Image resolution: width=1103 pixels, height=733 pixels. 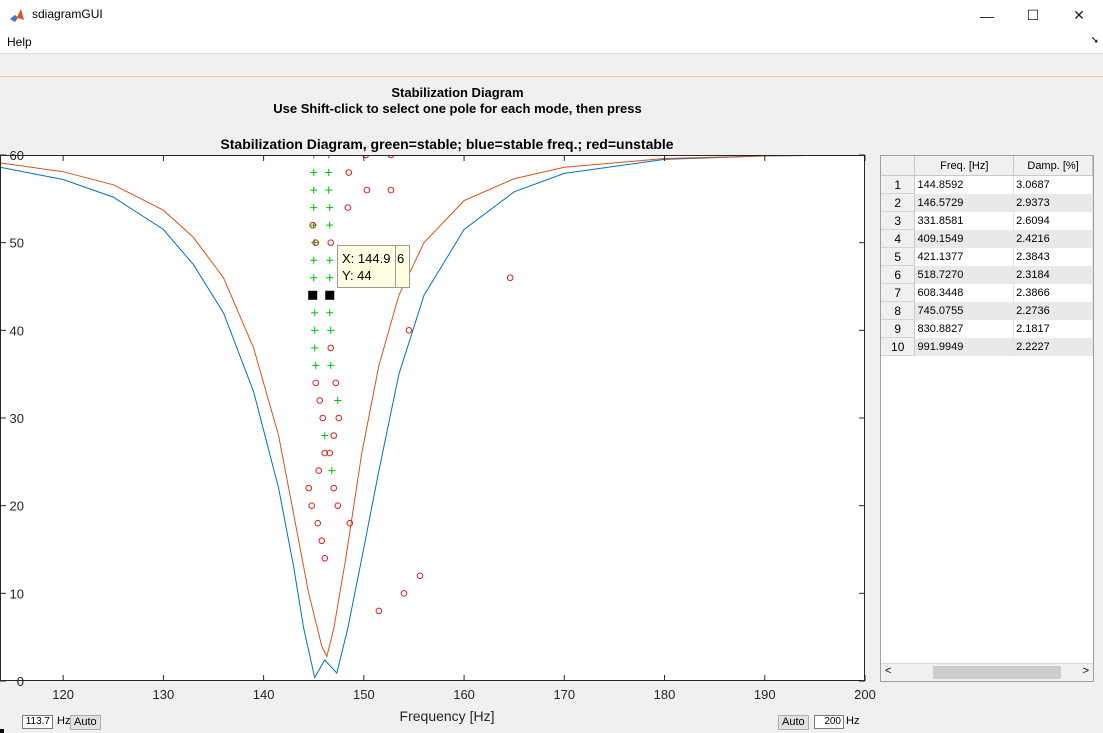 What do you see at coordinates (964, 166) in the screenshot?
I see `column-header-freq: Freq. [Hz]` at bounding box center [964, 166].